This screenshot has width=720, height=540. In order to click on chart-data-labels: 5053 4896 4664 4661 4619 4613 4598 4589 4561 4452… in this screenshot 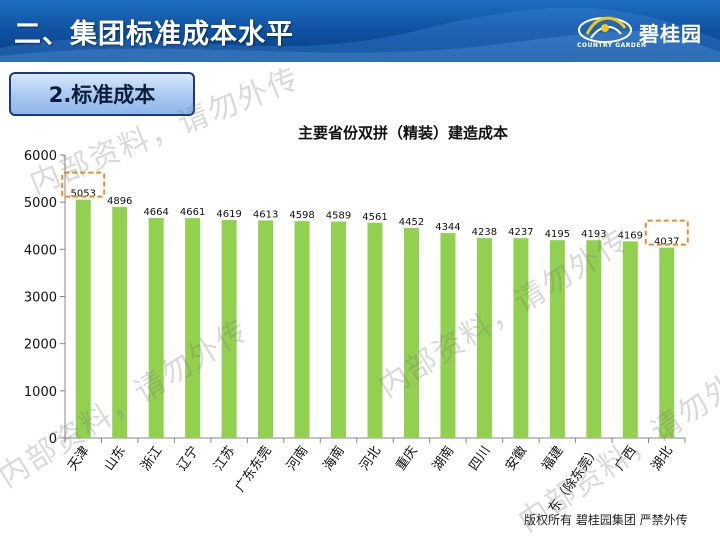, I will do `click(375, 218)`.